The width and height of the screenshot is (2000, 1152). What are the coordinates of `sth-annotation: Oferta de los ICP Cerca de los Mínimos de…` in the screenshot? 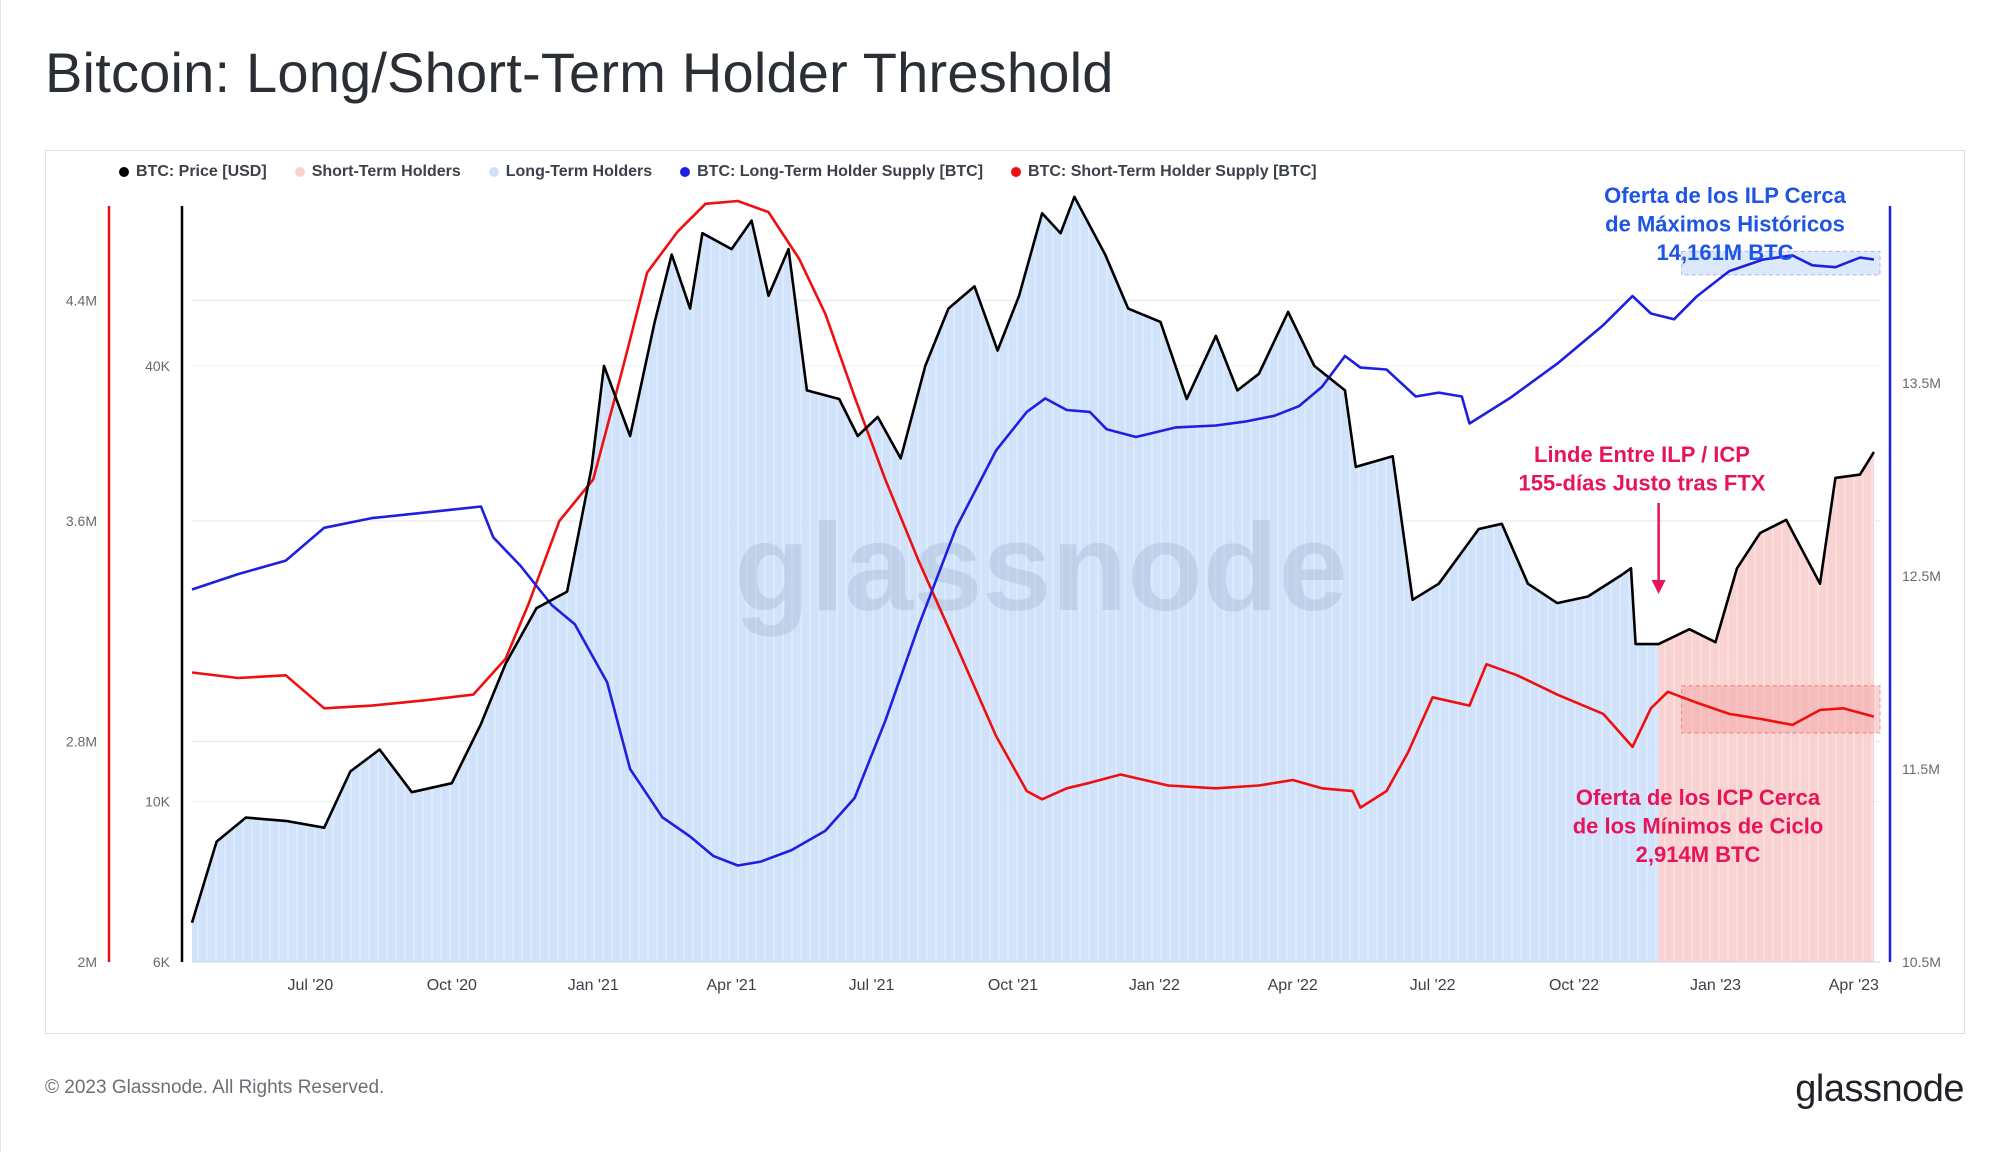 It's located at (1698, 826).